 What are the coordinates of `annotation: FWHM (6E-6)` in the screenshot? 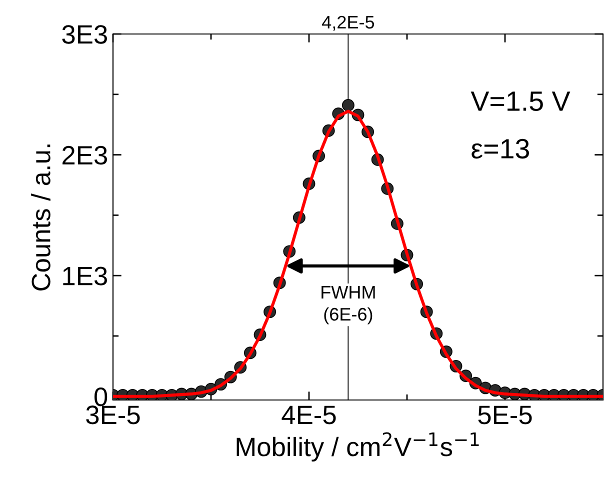 It's located at (348, 305).